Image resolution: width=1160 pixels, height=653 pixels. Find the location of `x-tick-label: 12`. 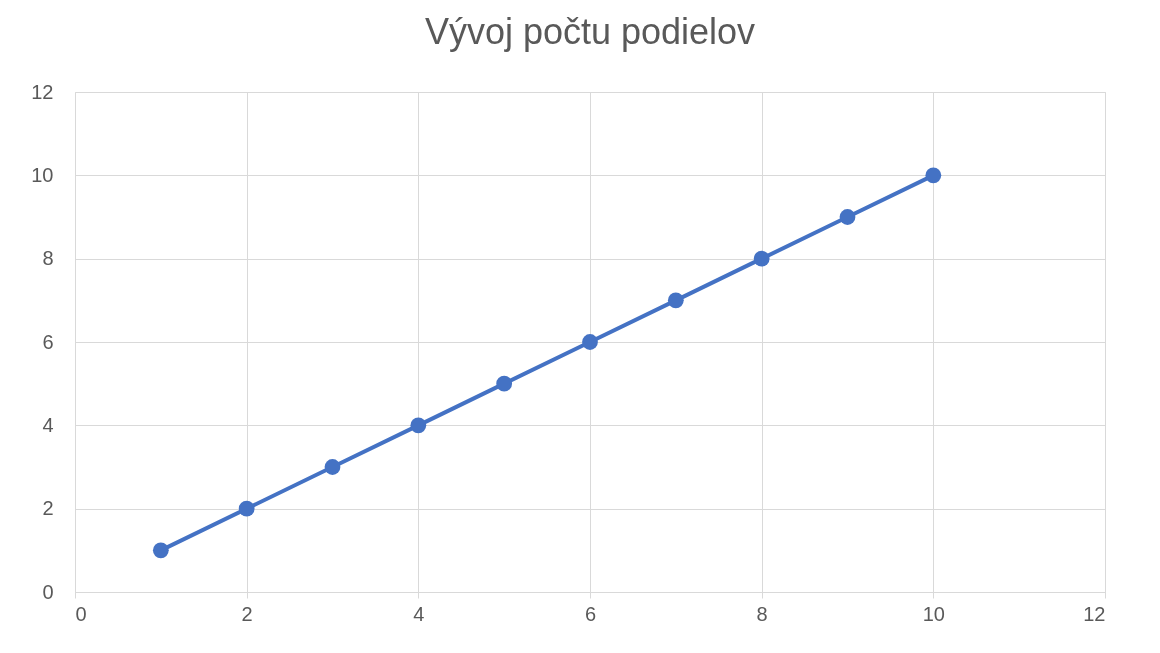

x-tick-label: 12 is located at coordinates (1094, 613).